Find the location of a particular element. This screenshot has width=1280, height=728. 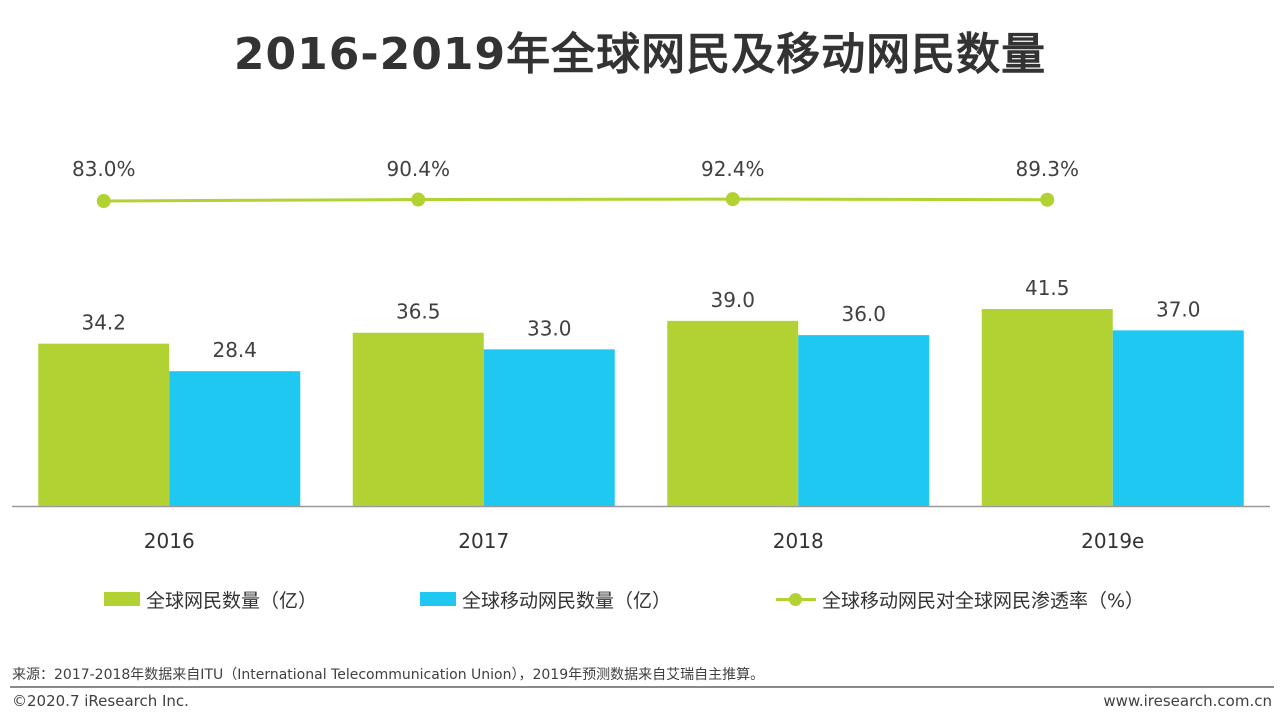

legend-item-mobile-users: 全球移动网民数量（亿） is located at coordinates (545, 599).